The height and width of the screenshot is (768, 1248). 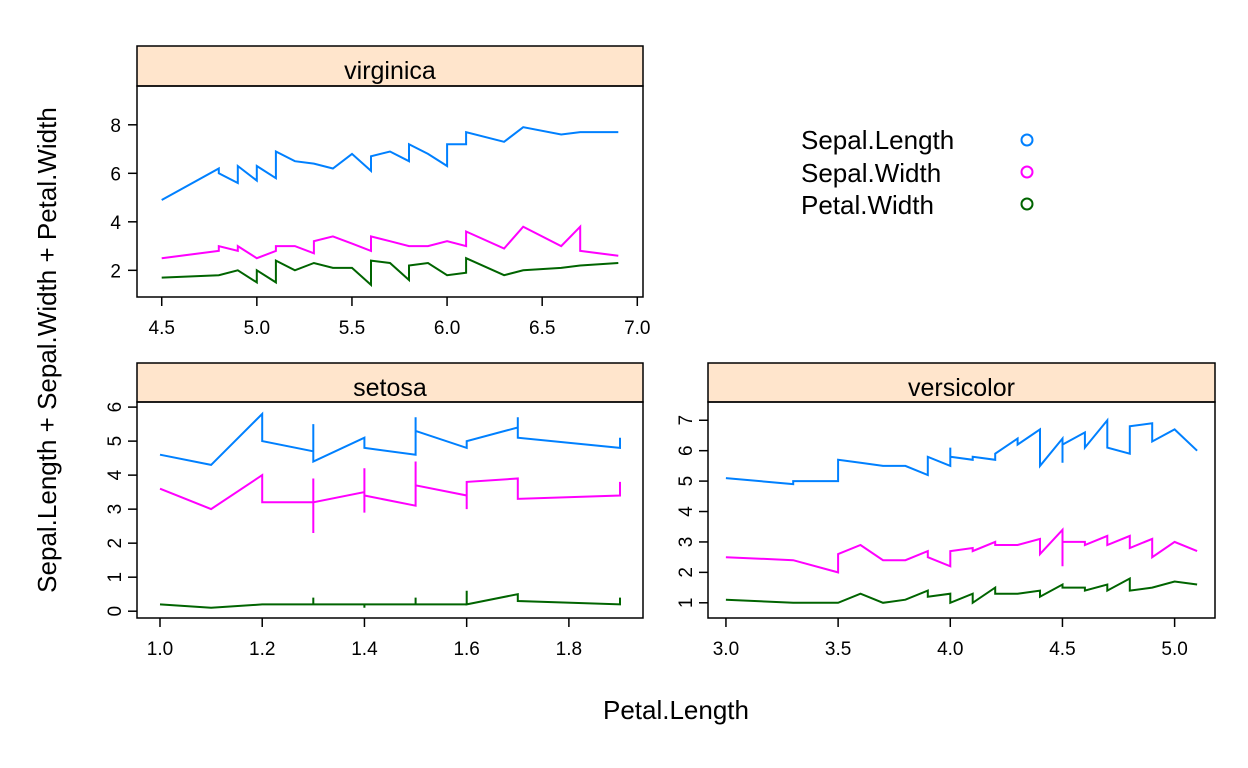 What do you see at coordinates (1174, 649) in the screenshot?
I see `x-tick-label-versicolor: 5.0` at bounding box center [1174, 649].